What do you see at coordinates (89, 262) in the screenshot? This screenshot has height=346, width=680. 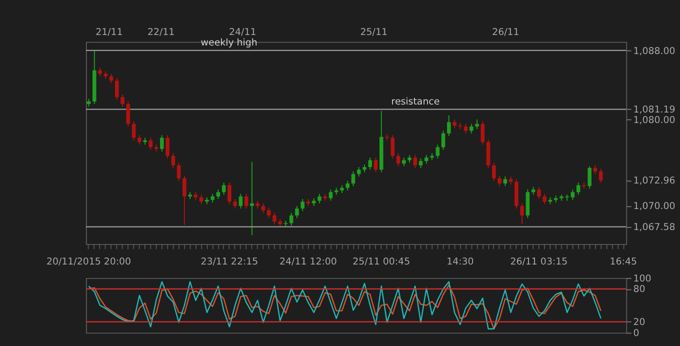 I see `x-tick-label: 20/11/2015 20:00` at bounding box center [89, 262].